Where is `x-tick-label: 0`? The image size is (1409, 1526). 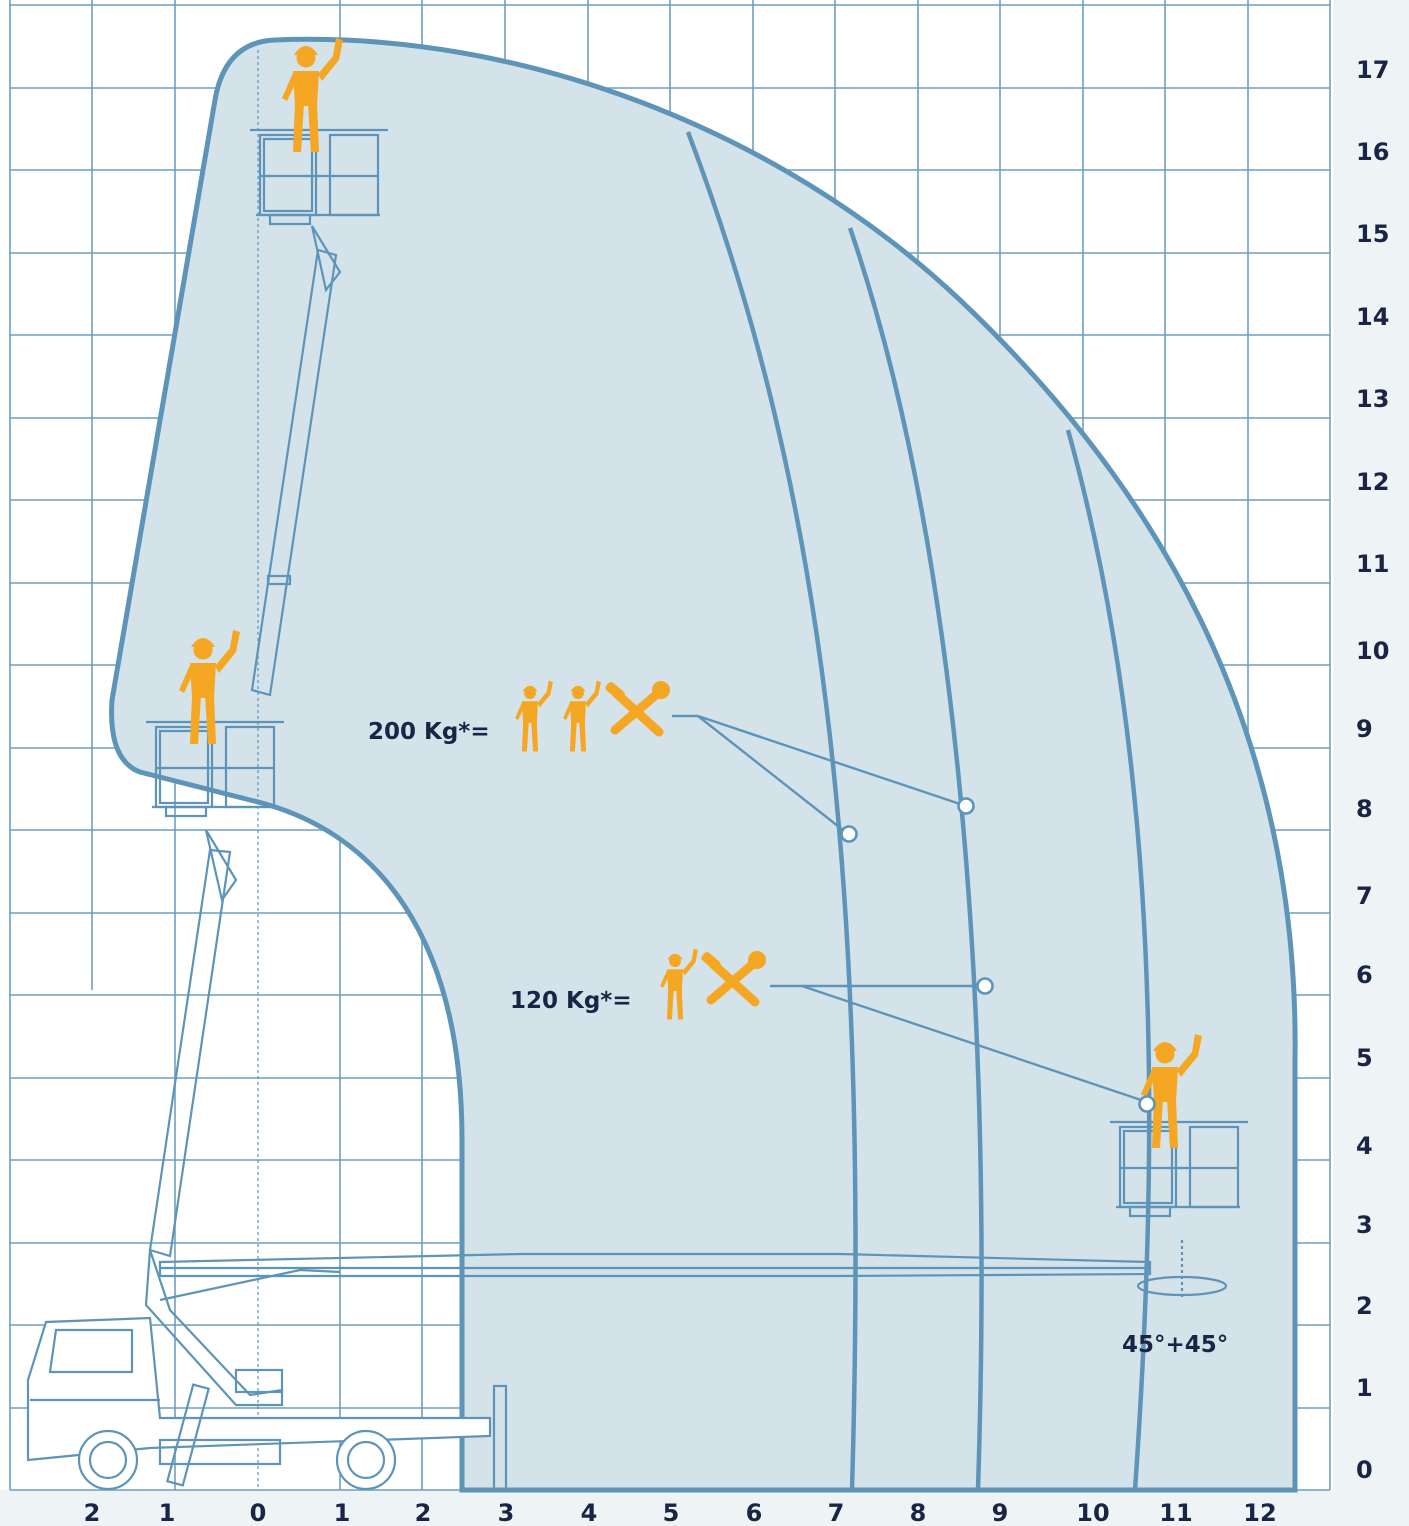
x-tick-label: 0 is located at coordinates (258, 1512).